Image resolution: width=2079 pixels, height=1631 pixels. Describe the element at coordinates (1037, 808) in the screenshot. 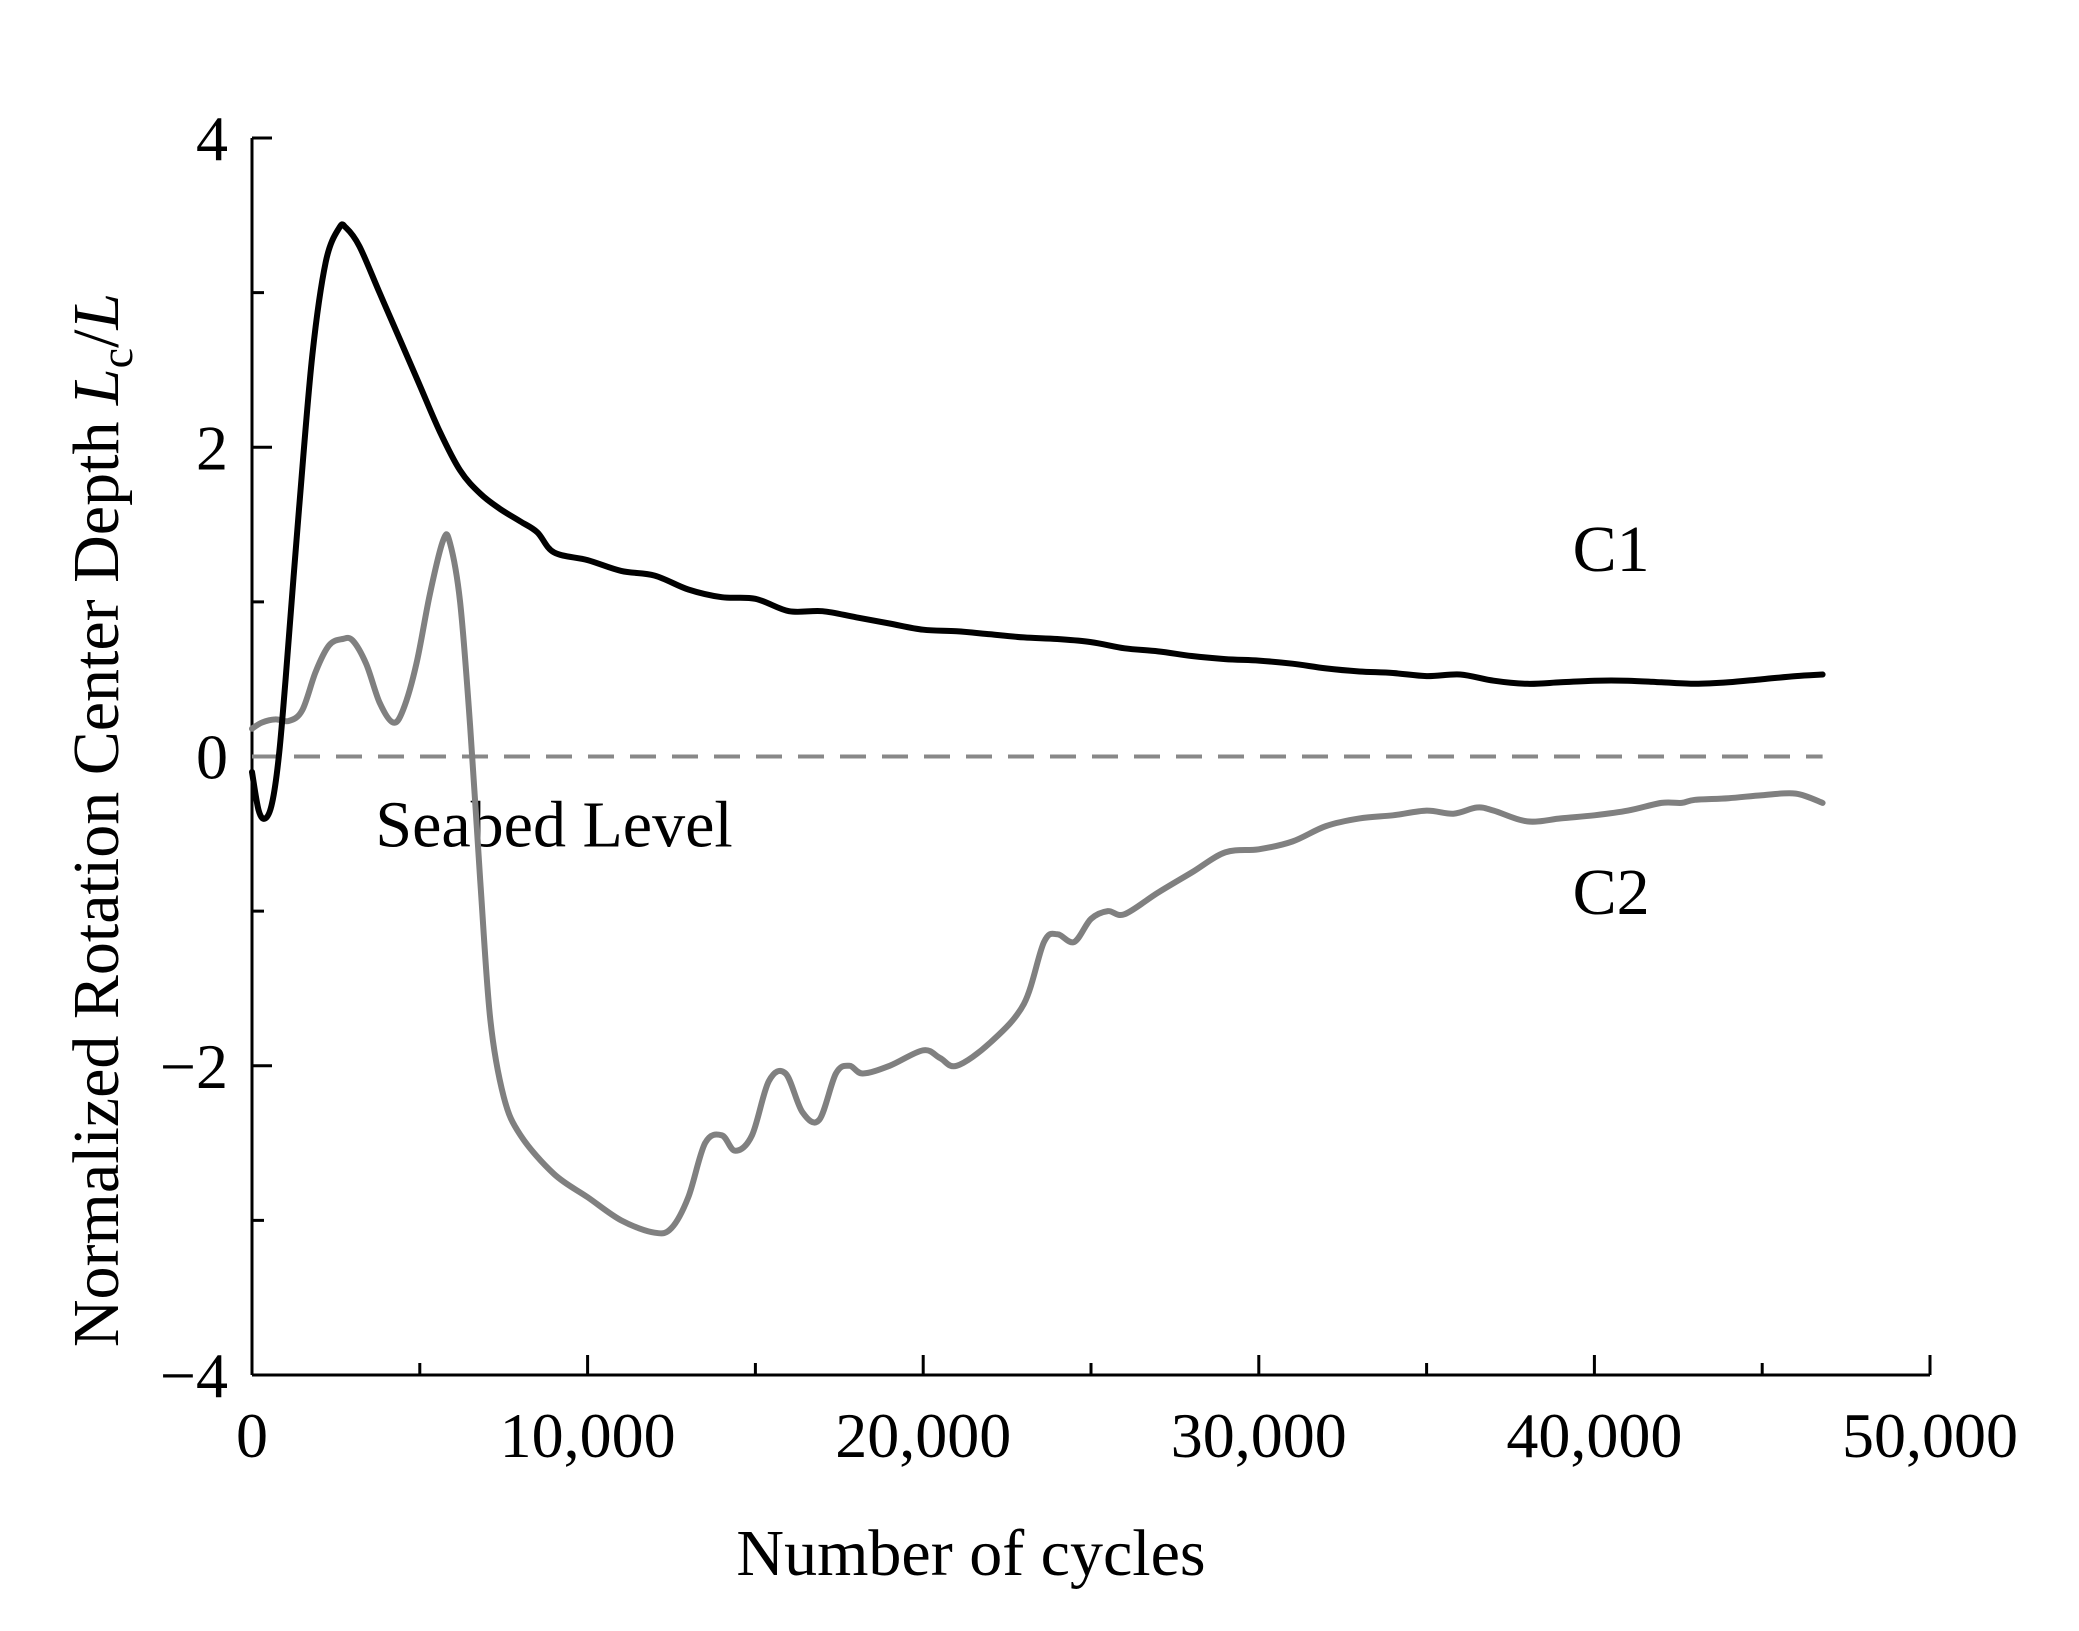

I see `seabed-level-reference: Seabed Level` at that location.